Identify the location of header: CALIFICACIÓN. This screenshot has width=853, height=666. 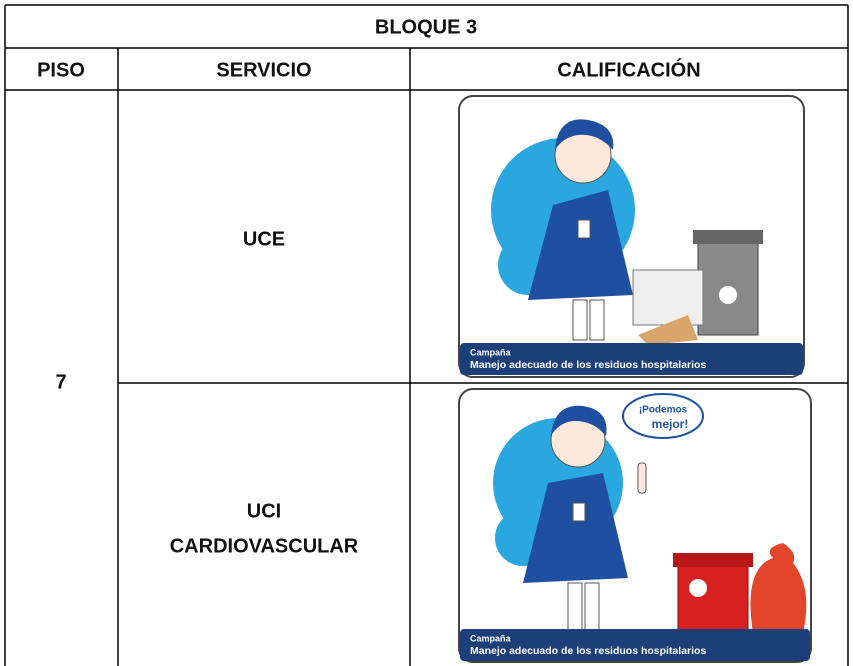
(628, 69).